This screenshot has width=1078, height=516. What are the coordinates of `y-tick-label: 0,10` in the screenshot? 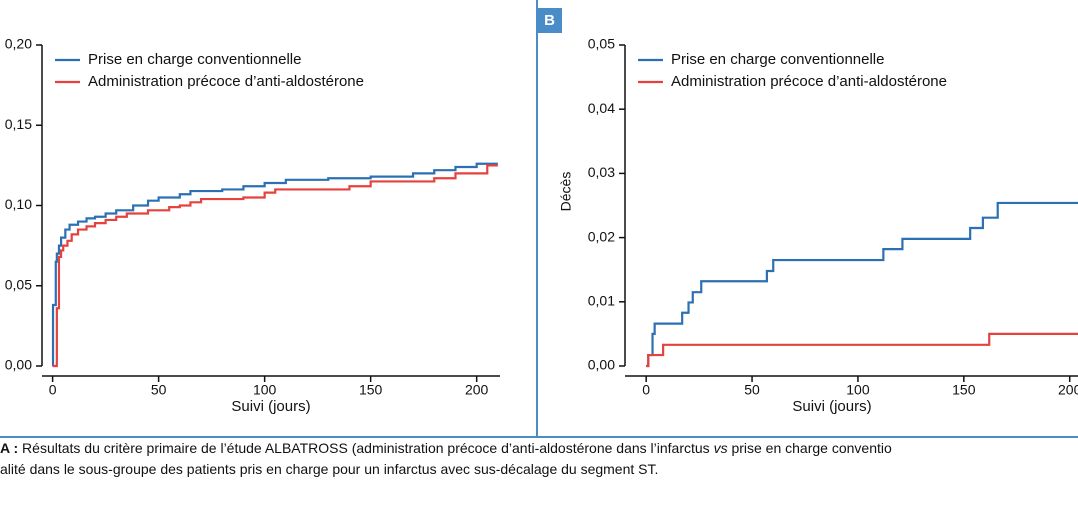 It's located at (18, 204).